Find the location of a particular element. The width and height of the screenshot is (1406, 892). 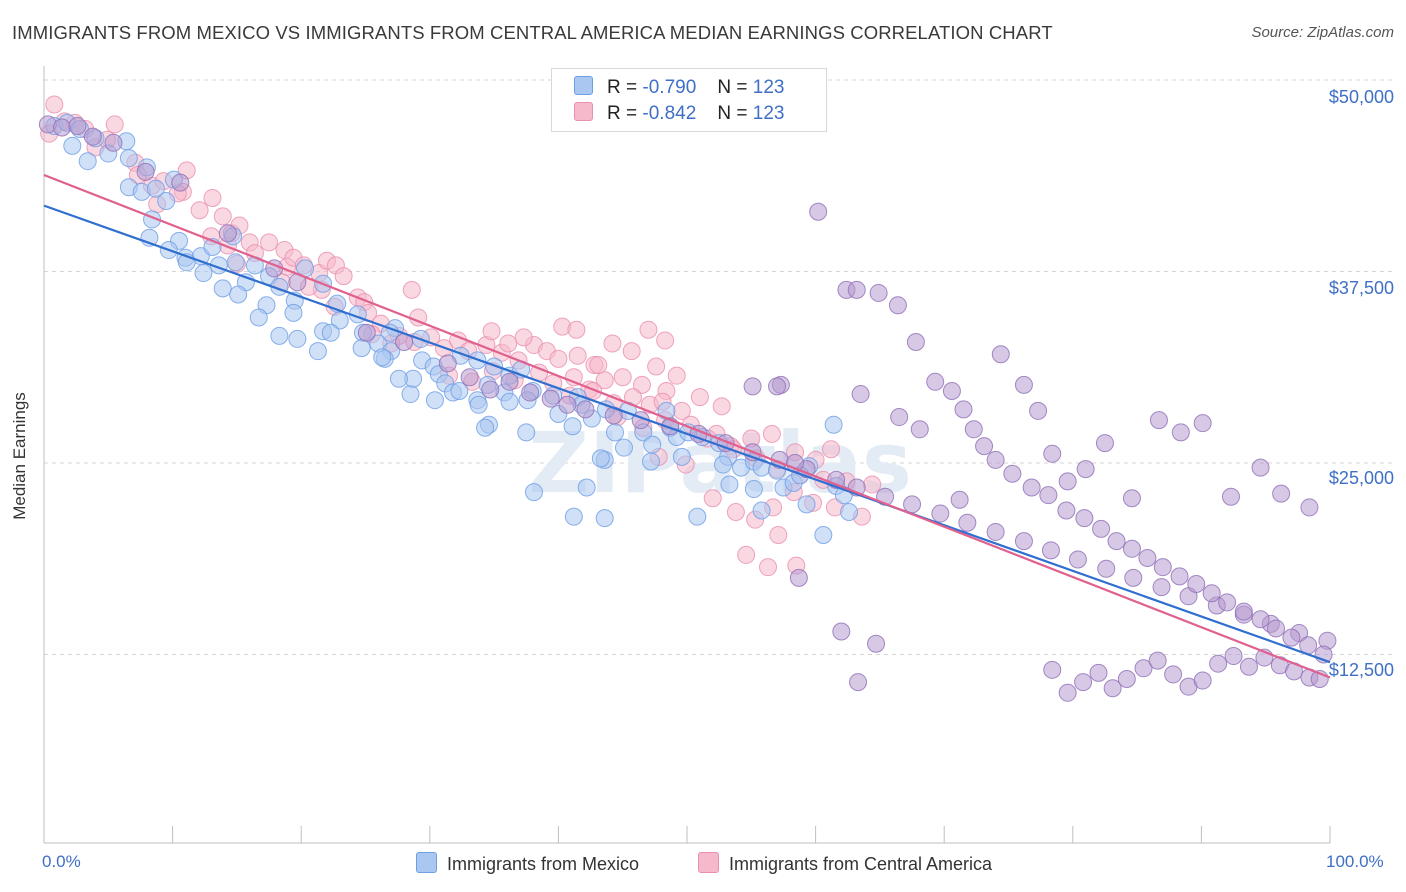

legend-swatch-central-america is located at coordinates (708, 862).